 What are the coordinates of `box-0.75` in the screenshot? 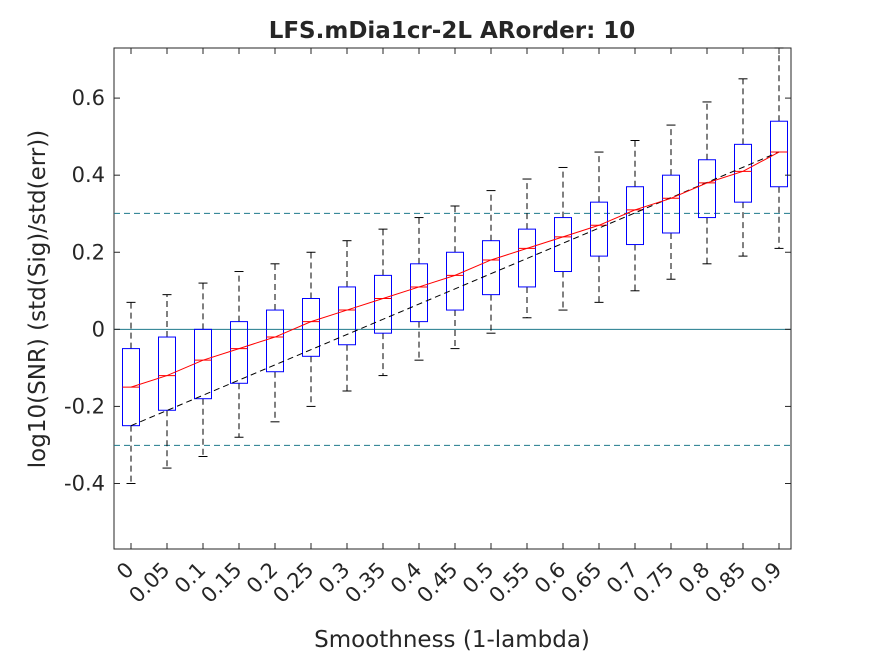 It's located at (671, 202).